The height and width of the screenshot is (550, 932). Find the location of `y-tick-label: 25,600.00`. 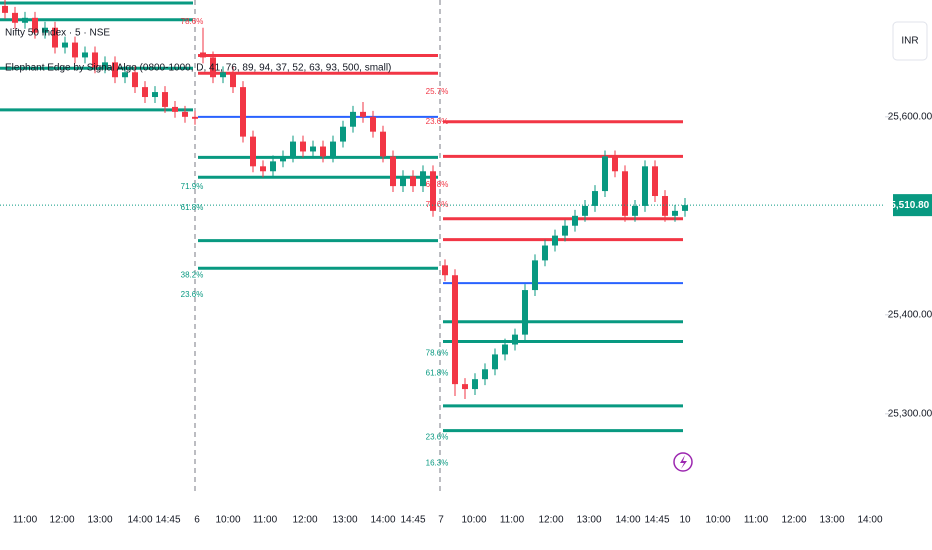

y-tick-label: 25,600.00 is located at coordinates (910, 116).